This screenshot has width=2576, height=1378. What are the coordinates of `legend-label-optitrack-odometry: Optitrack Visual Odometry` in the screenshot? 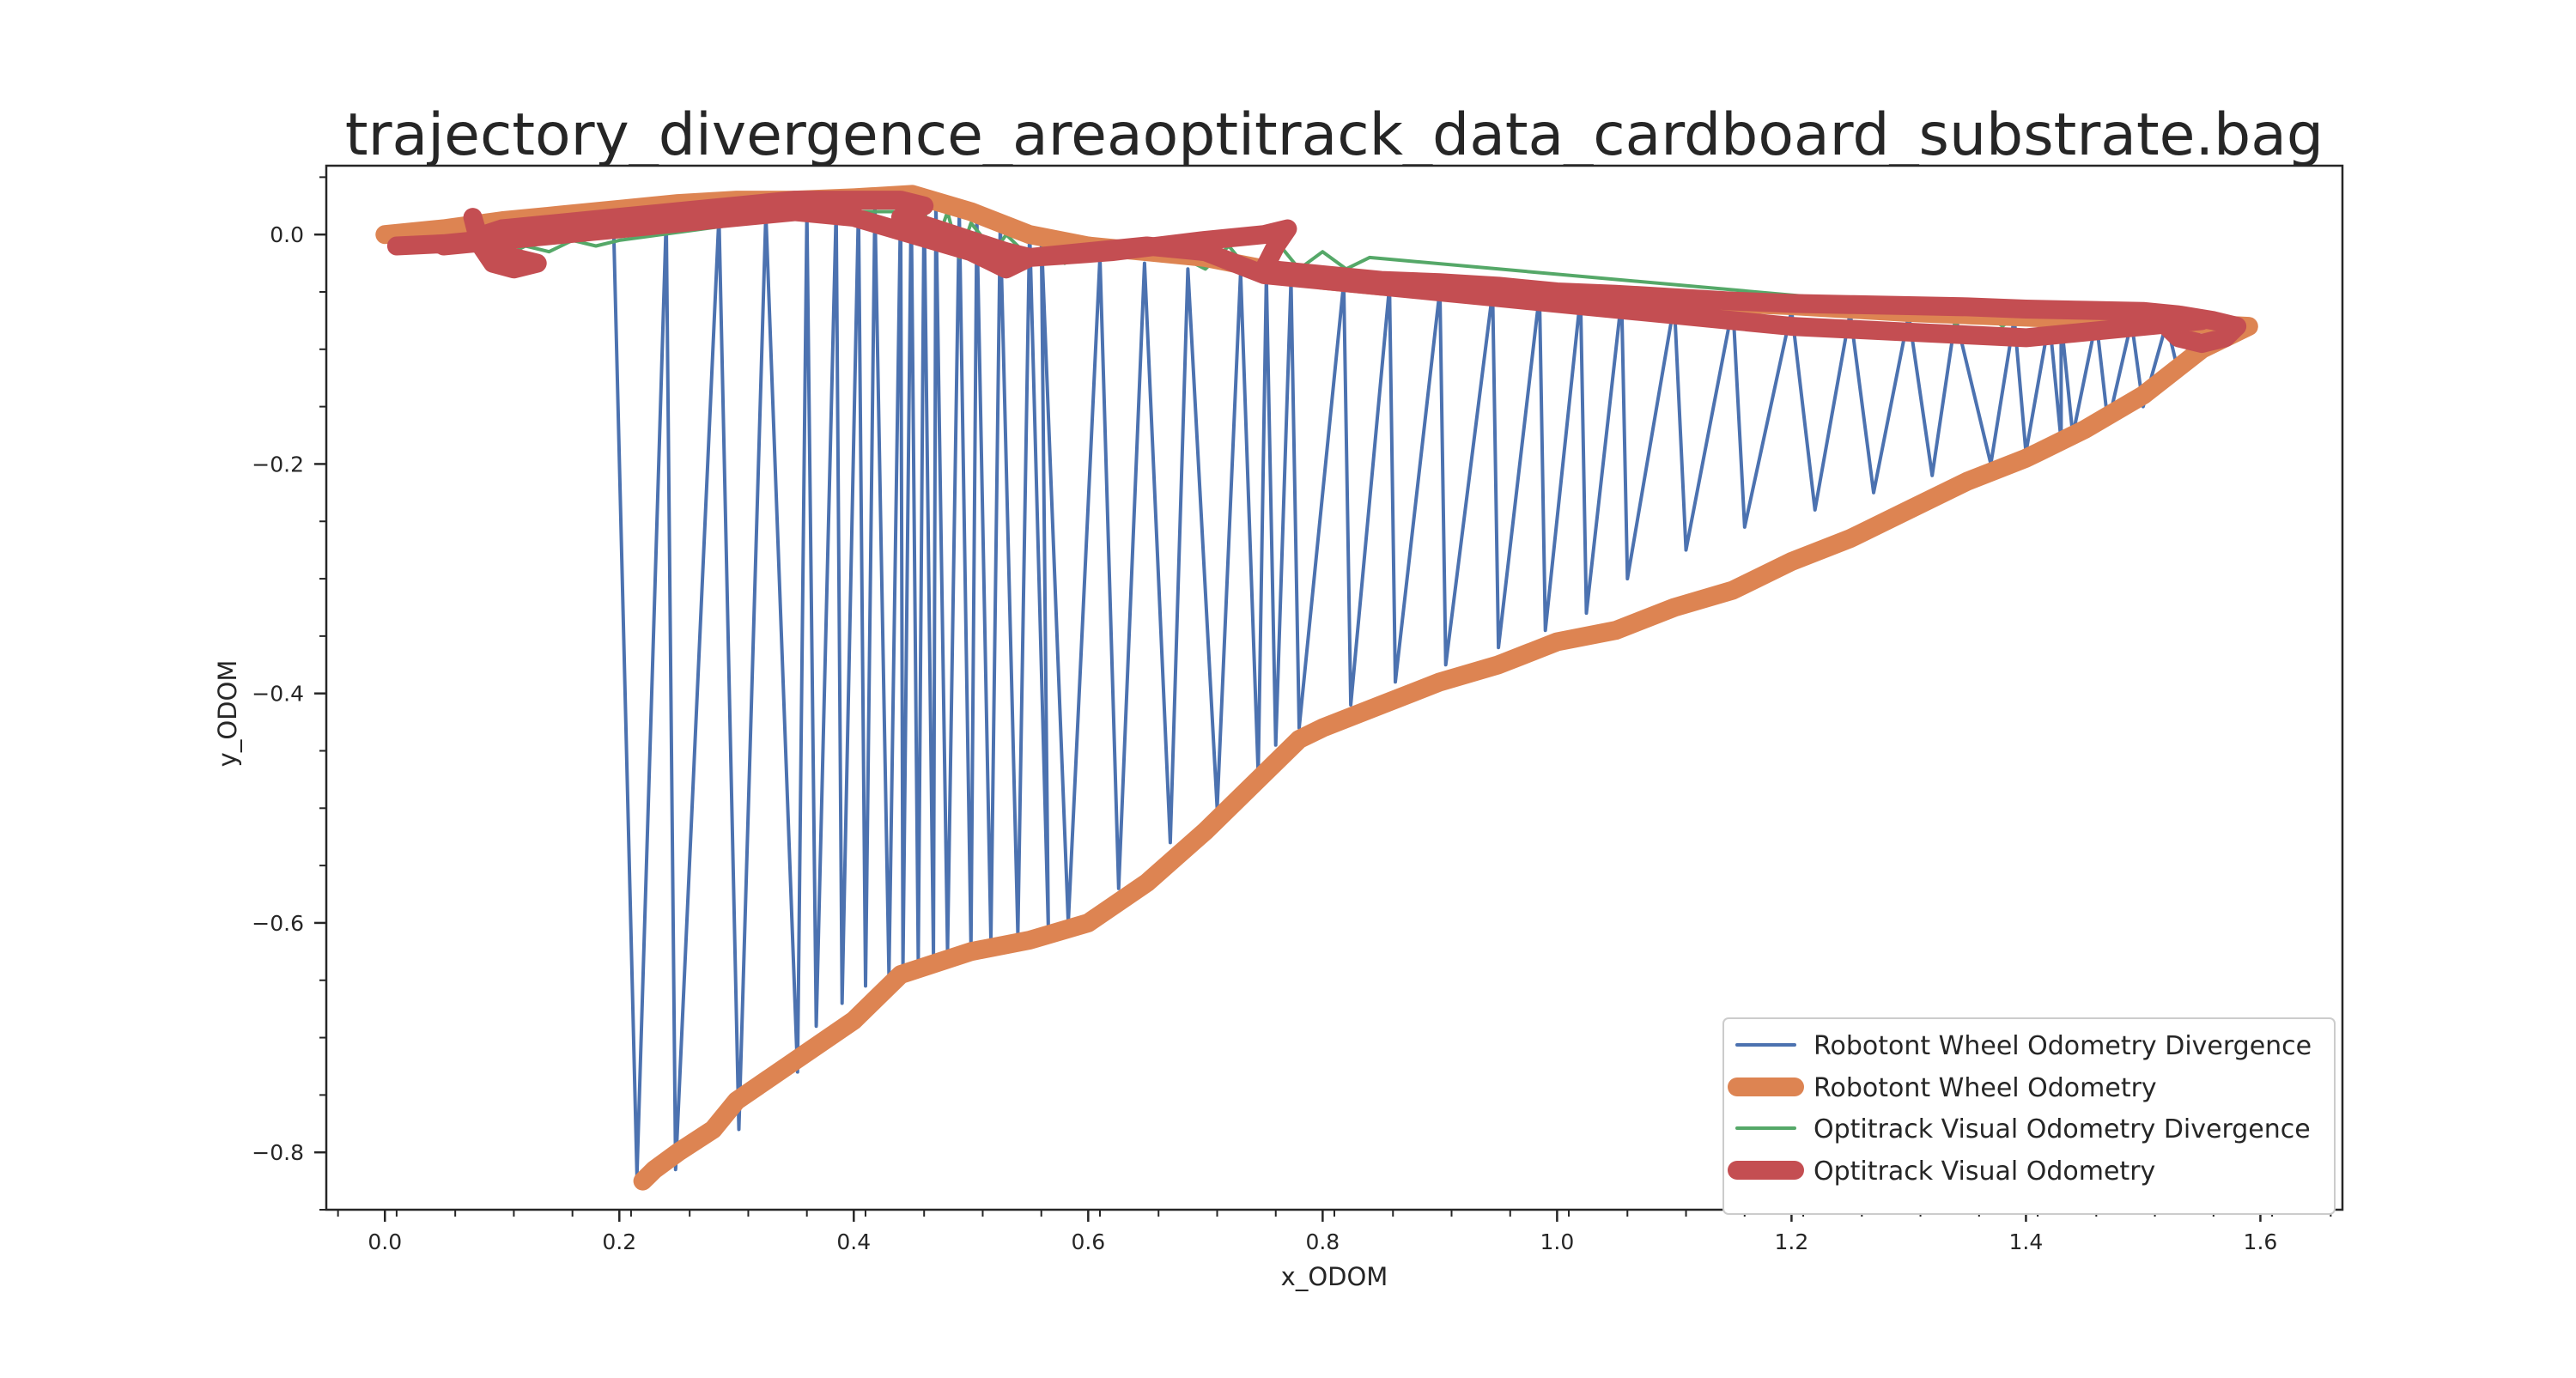 It's located at (1984, 1171).